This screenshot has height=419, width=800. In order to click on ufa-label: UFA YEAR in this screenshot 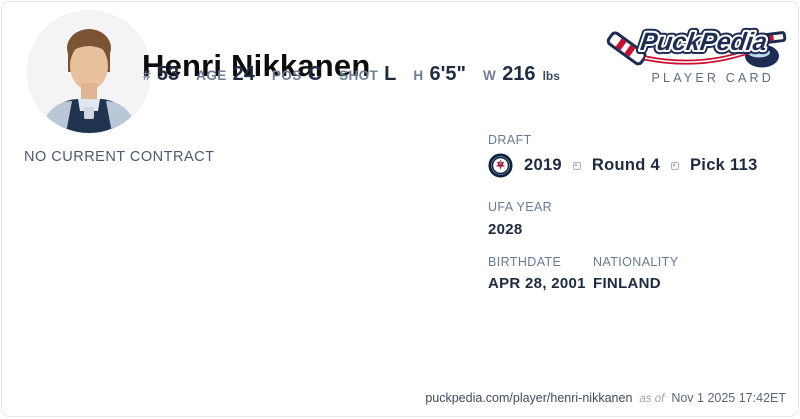, I will do `click(520, 207)`.